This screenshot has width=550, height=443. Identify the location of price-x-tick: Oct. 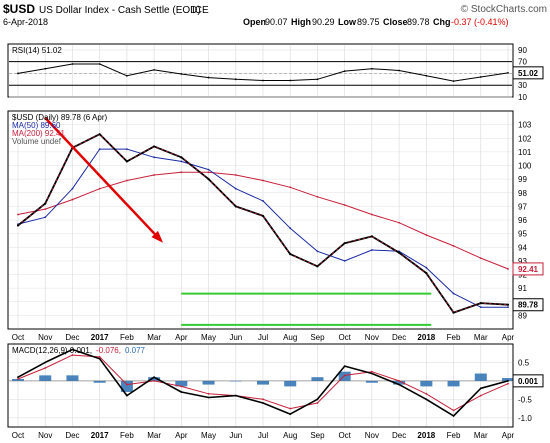
(344, 337).